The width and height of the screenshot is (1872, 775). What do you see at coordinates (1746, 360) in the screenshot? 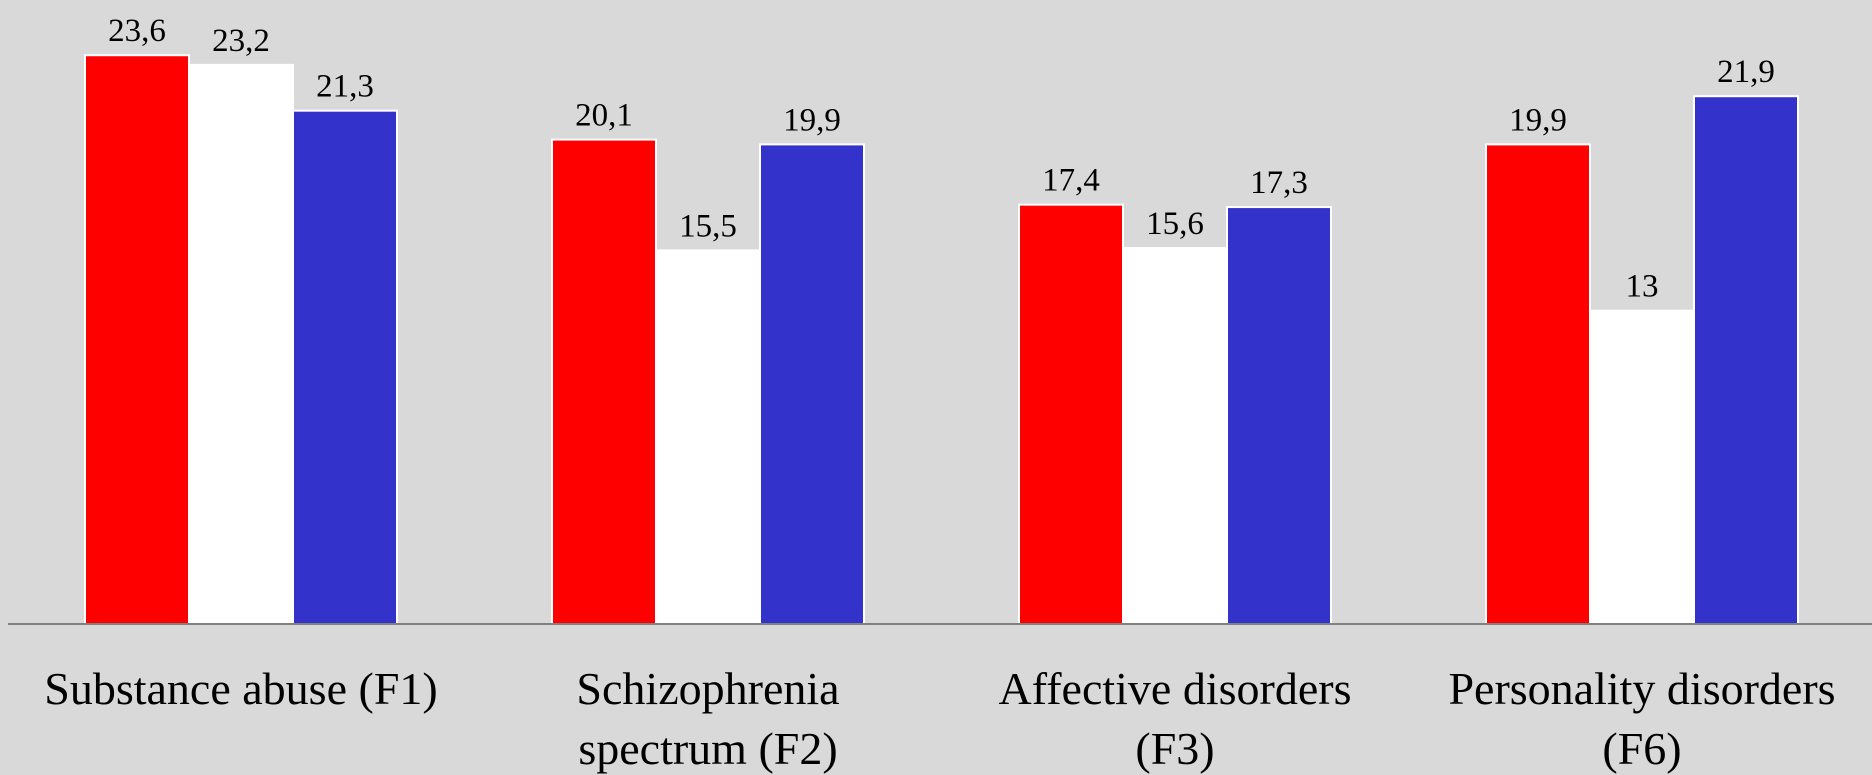
I see `bar-s3-c4` at bounding box center [1746, 360].